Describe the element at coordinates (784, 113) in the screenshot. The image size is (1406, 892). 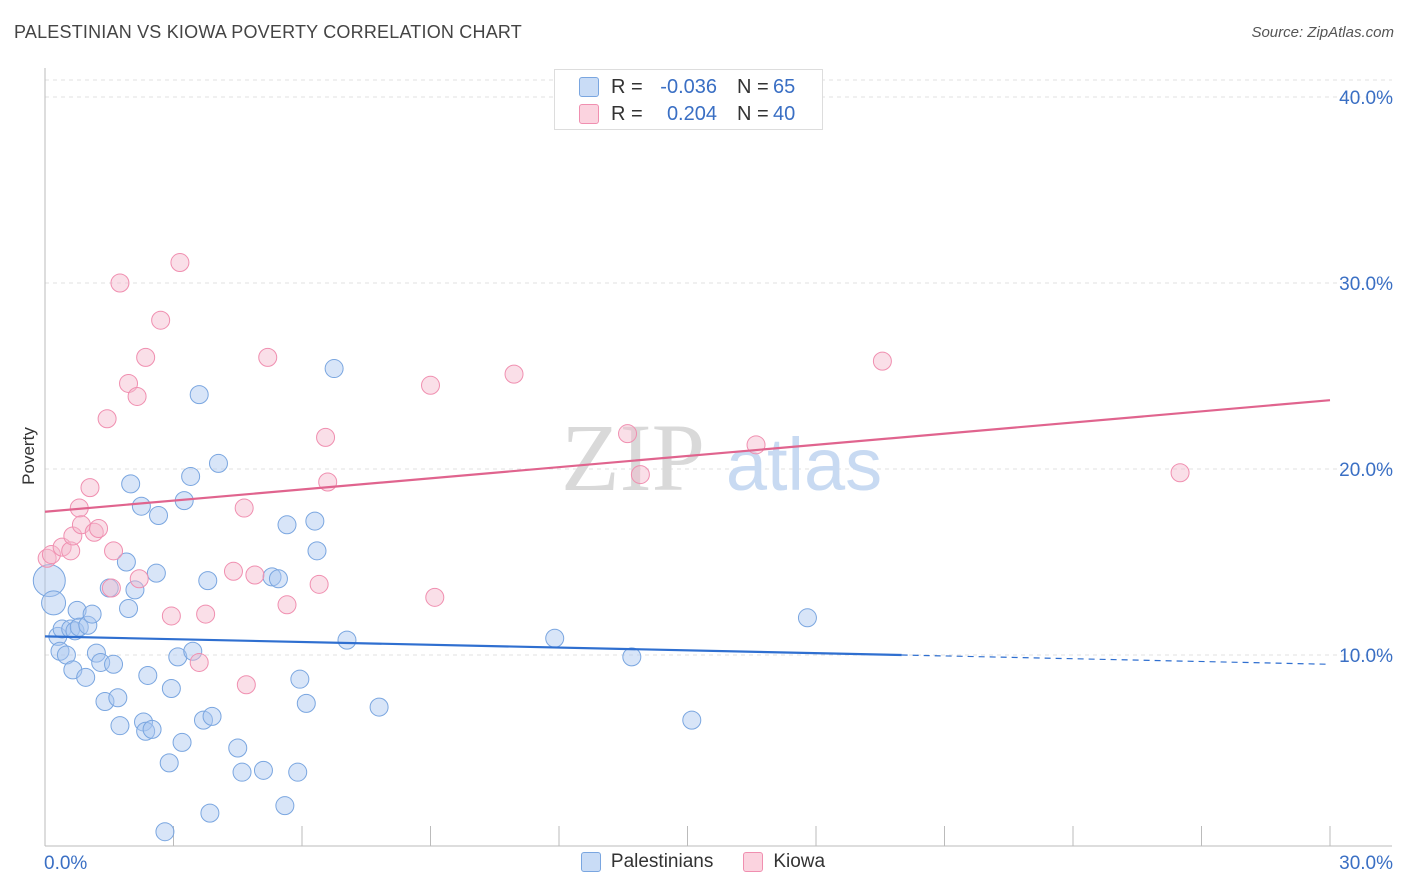
I see `n-value: 40` at that location.